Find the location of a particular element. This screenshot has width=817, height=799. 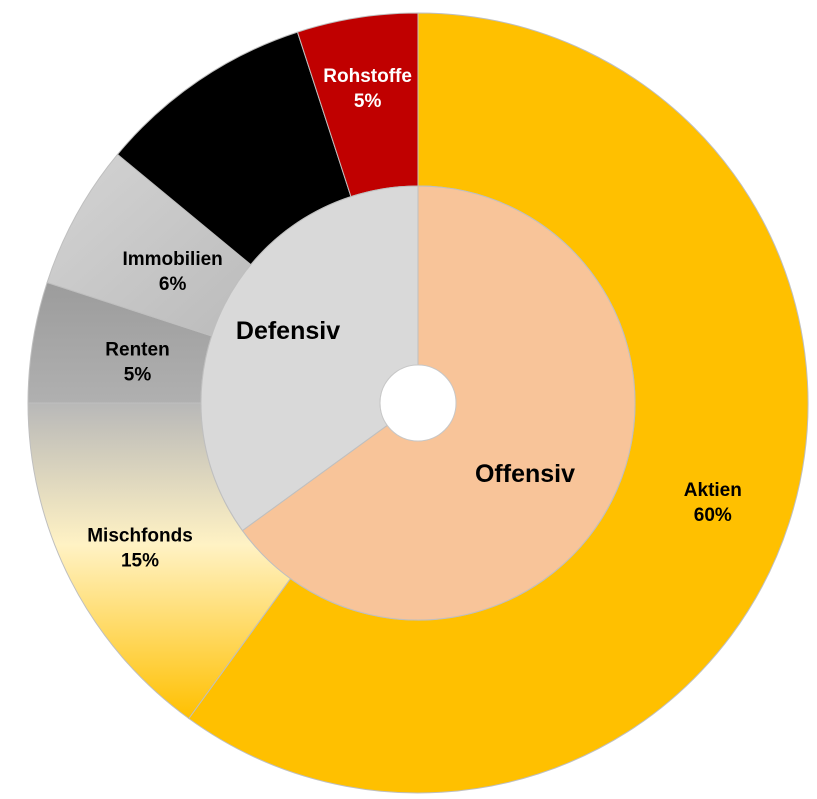

label-immobilien: Immobilien is located at coordinates (172, 259).